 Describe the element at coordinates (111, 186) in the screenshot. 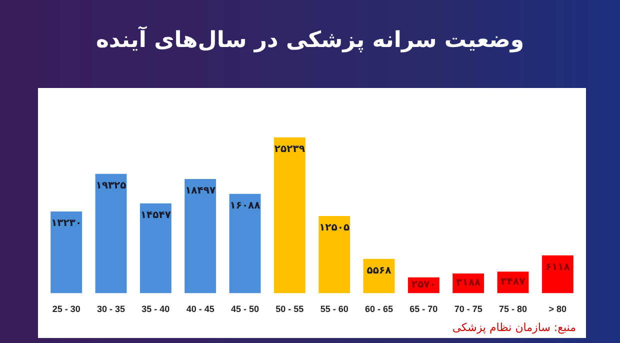

I see `data-label: ۱۹۳۲۵` at that location.